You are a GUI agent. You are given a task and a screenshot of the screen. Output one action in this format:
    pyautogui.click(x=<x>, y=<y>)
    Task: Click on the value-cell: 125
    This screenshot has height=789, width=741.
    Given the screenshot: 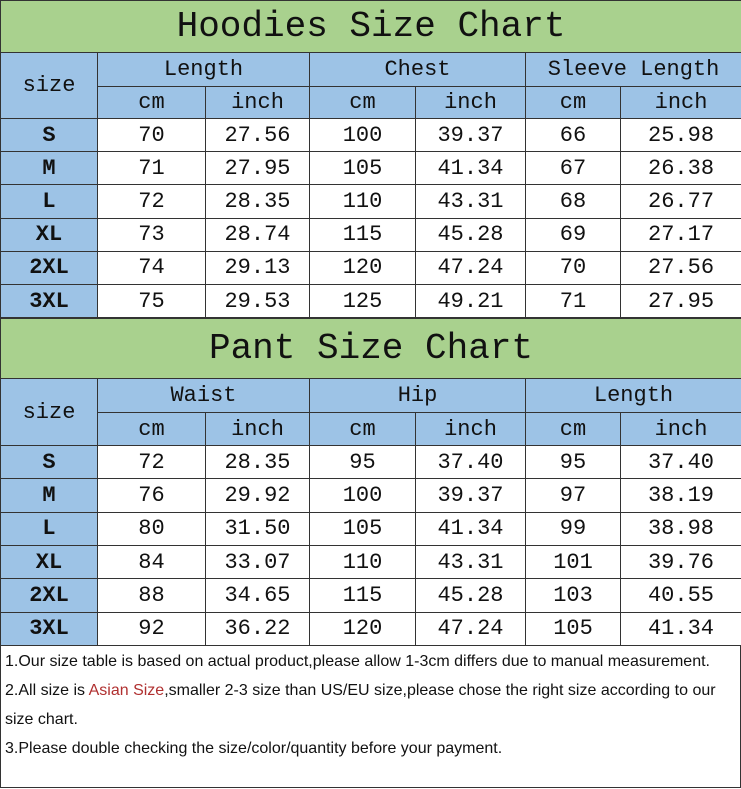 What is the action you would take?
    pyautogui.click(x=362, y=301)
    